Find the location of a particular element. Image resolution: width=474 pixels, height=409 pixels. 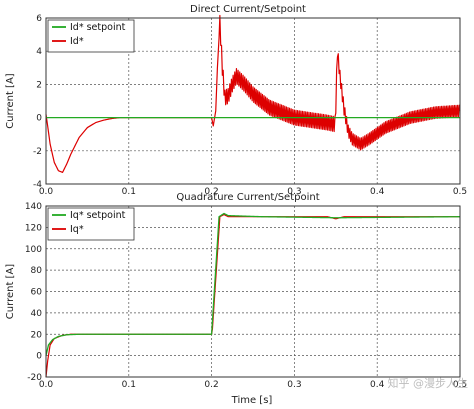

y-tick-label: 40 is located at coordinates (37, 314).